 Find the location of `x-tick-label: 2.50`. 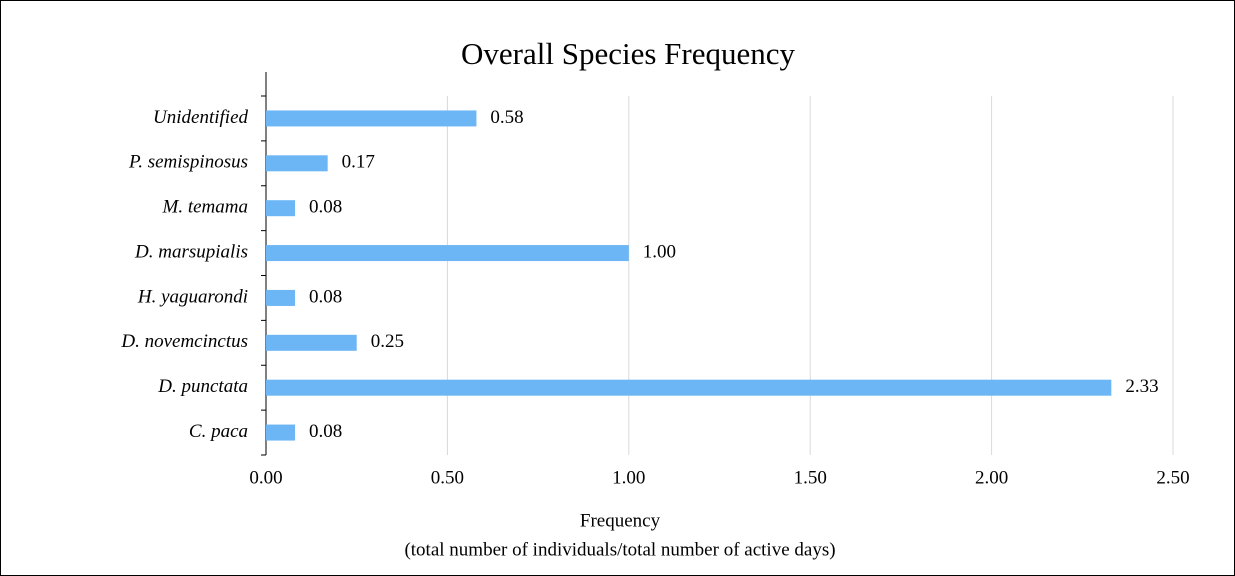

x-tick-label: 2.50 is located at coordinates (1172, 477).